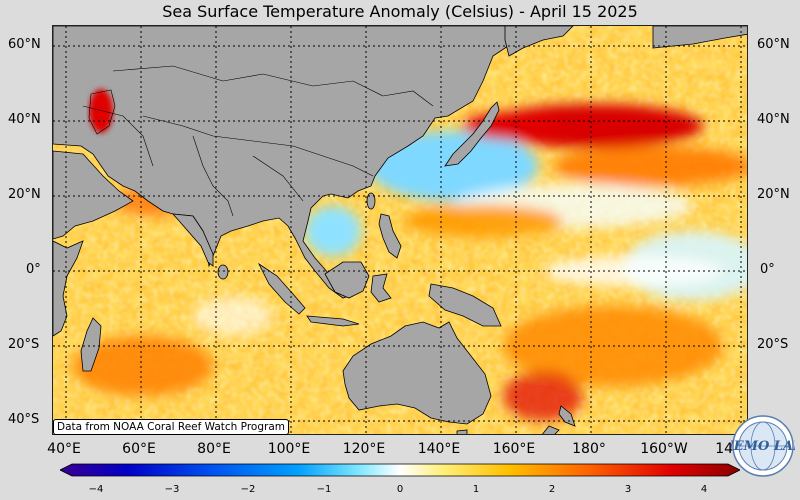  I want to click on caspian-sea, so click(101, 111).